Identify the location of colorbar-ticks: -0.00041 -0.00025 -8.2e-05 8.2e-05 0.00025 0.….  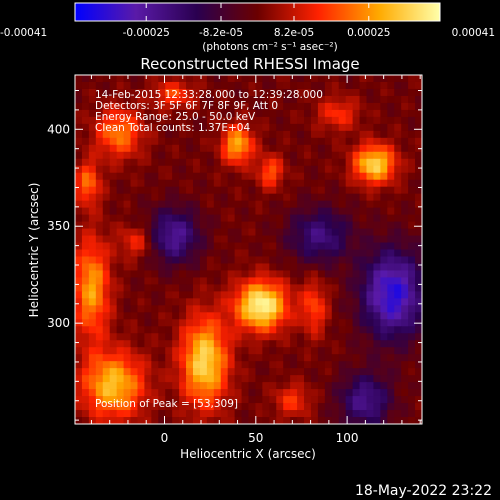
(247, 21).